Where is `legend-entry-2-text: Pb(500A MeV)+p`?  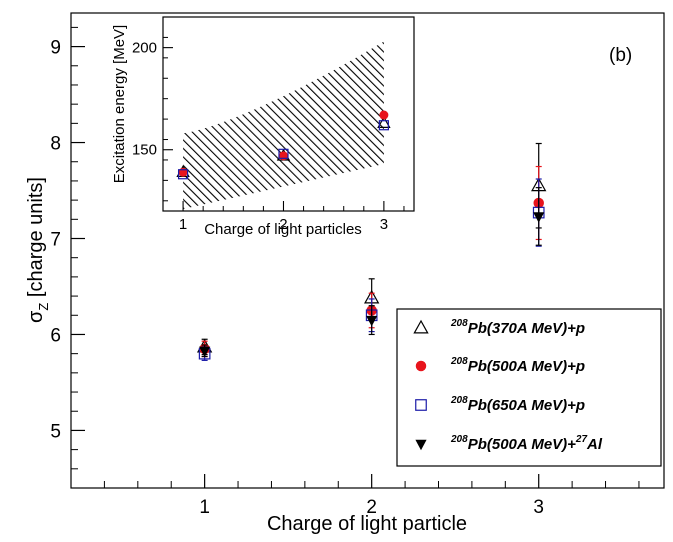 legend-entry-2-text: Pb(500A MeV)+p is located at coordinates (526, 366).